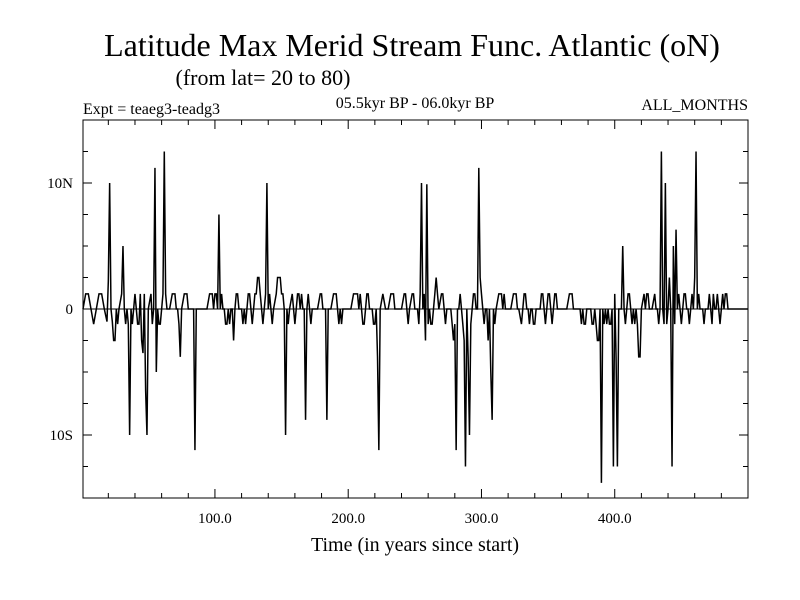  I want to click on x-tick-label: 400.0, so click(615, 519).